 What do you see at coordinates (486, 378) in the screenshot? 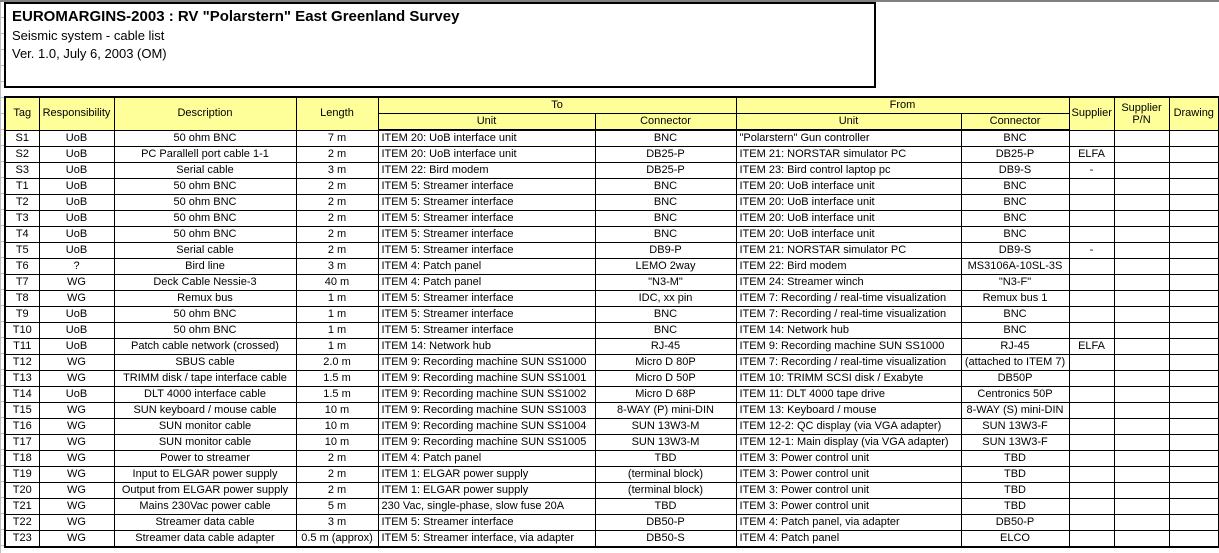
I see `cell-to-unit: ITEM 9: Recording machine SUN SS1001` at bounding box center [486, 378].